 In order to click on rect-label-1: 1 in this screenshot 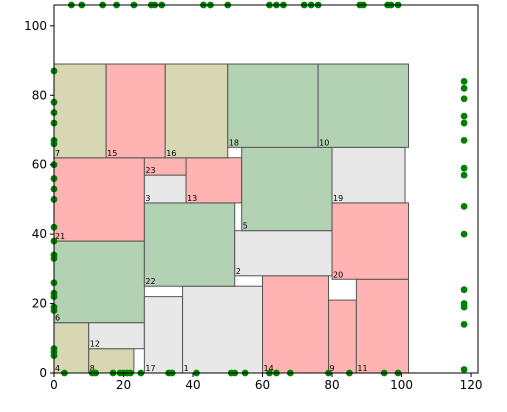, I will do `click(186, 368)`.